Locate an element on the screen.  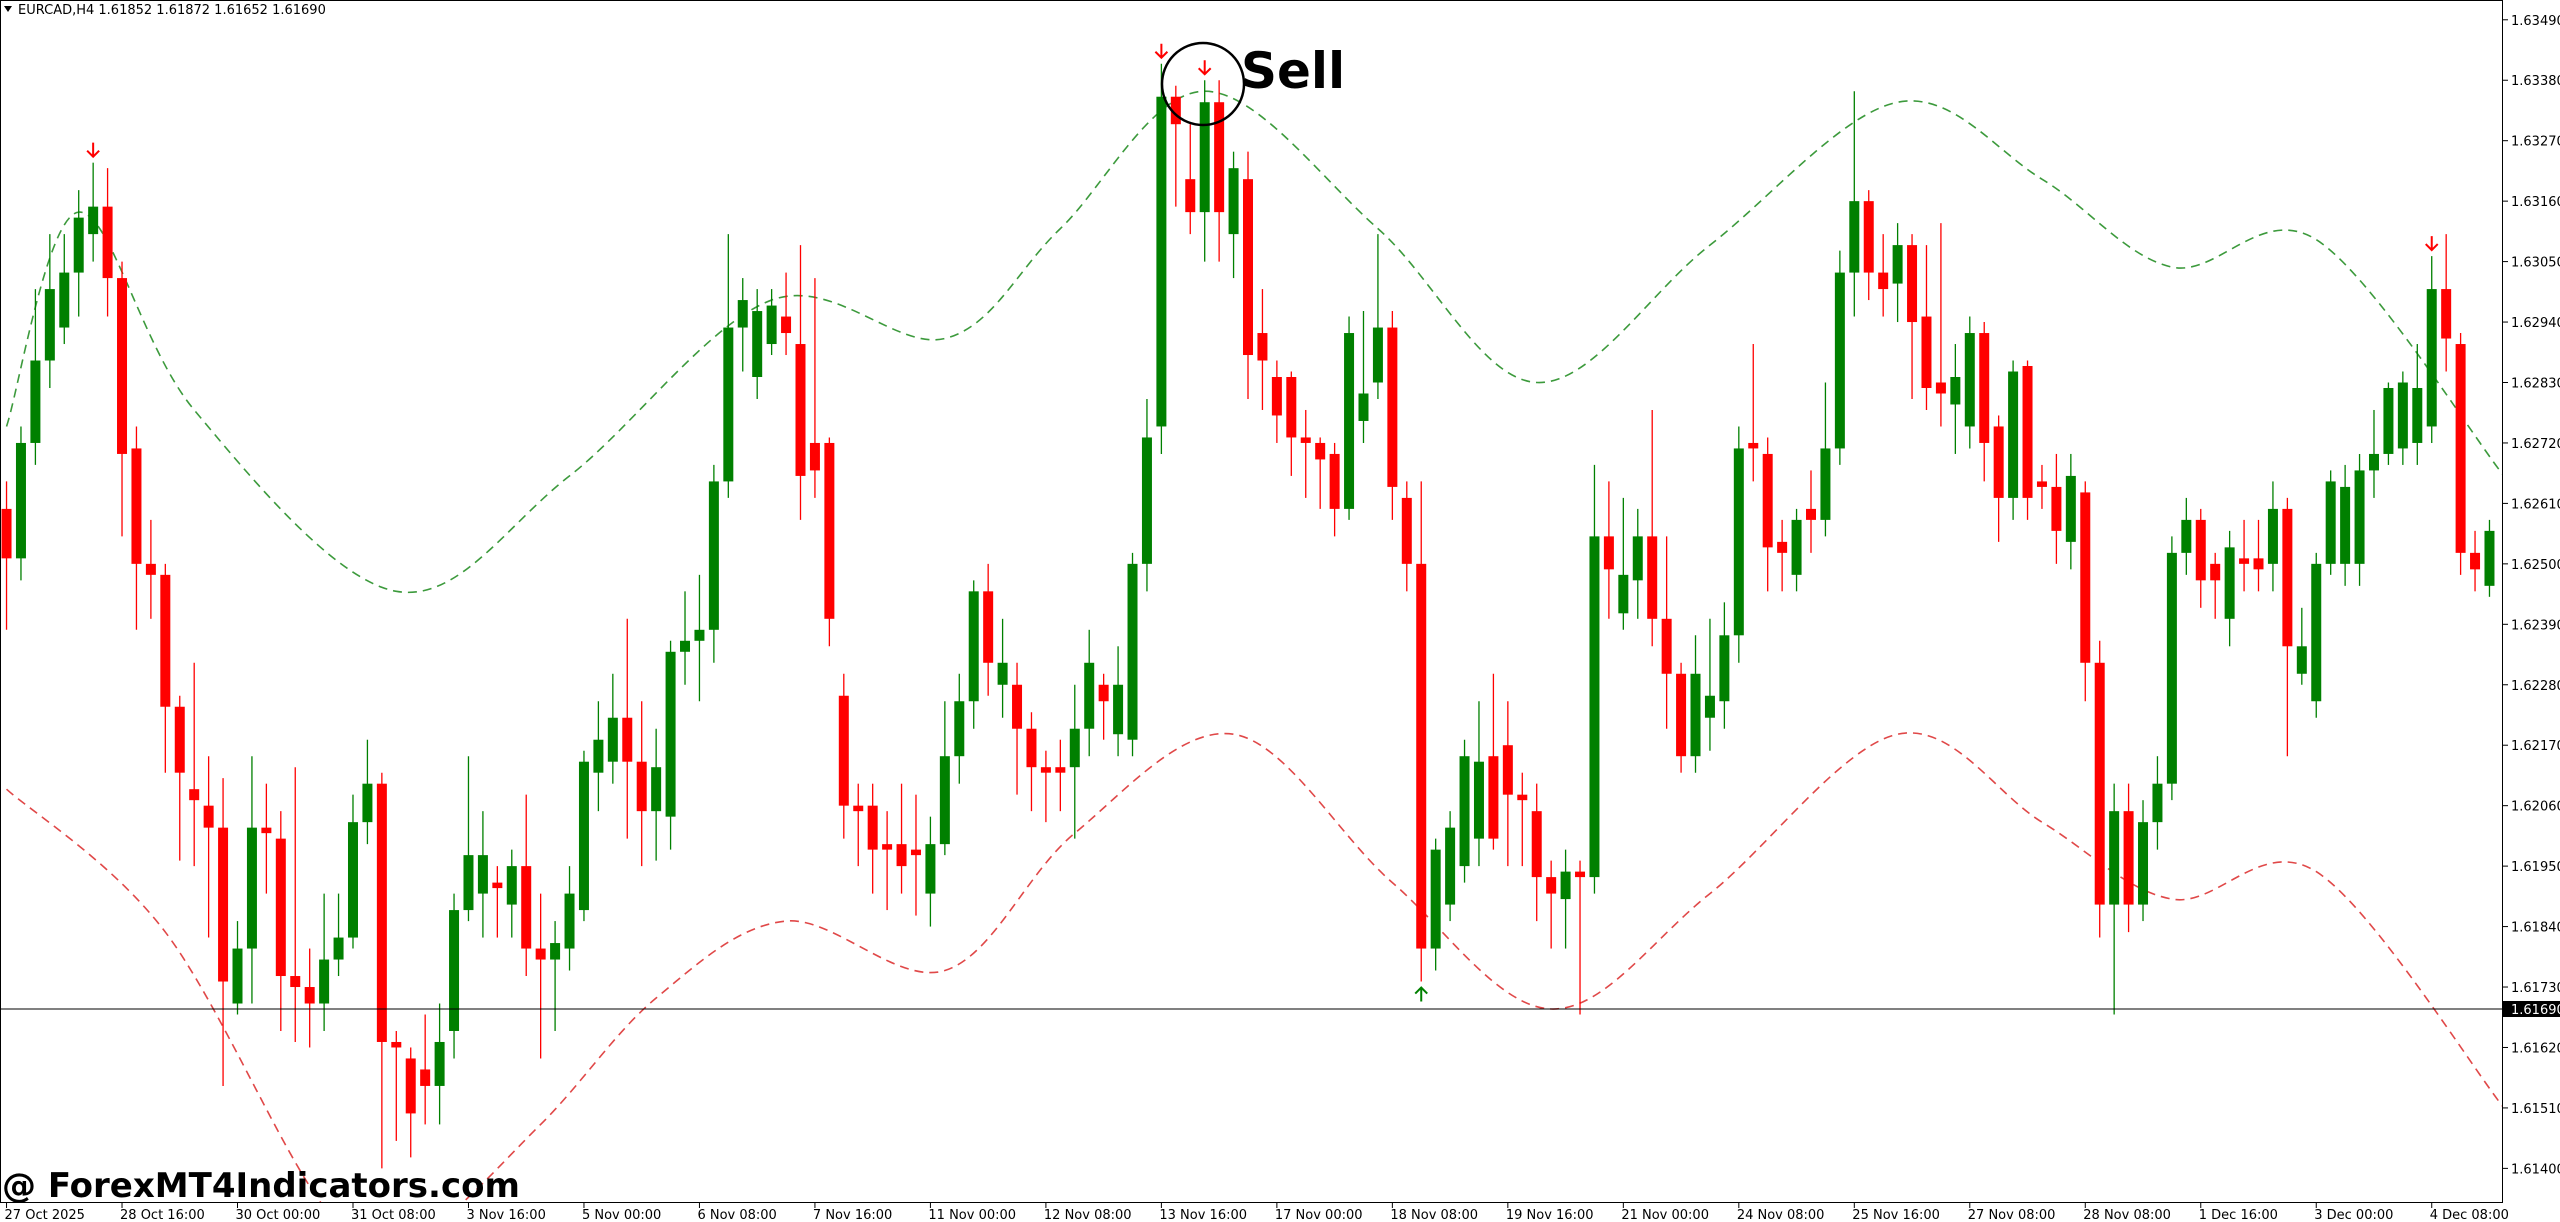
x-tick-label: 28 Nov 08:00 is located at coordinates (2127, 1215).